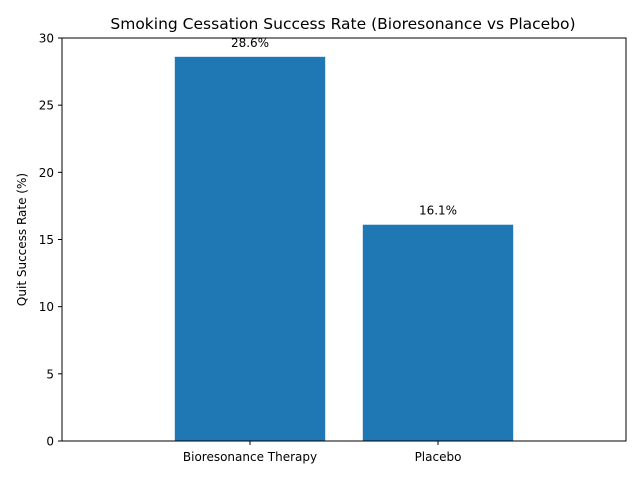 This screenshot has height=480, width=640. Describe the element at coordinates (46, 307) in the screenshot. I see `y-tick-label-2: 10` at that location.